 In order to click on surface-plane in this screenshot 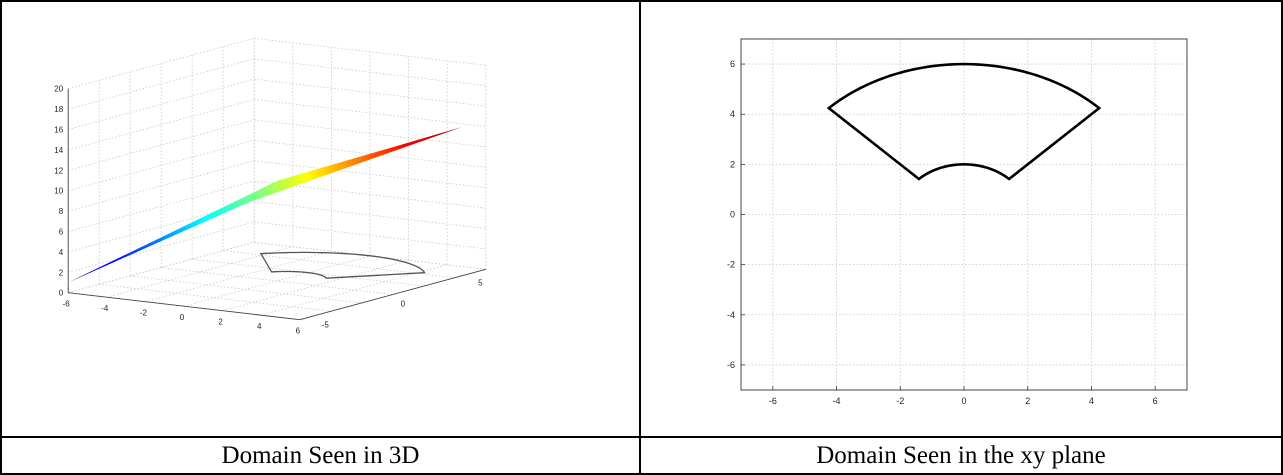, I will do `click(265, 205)`.